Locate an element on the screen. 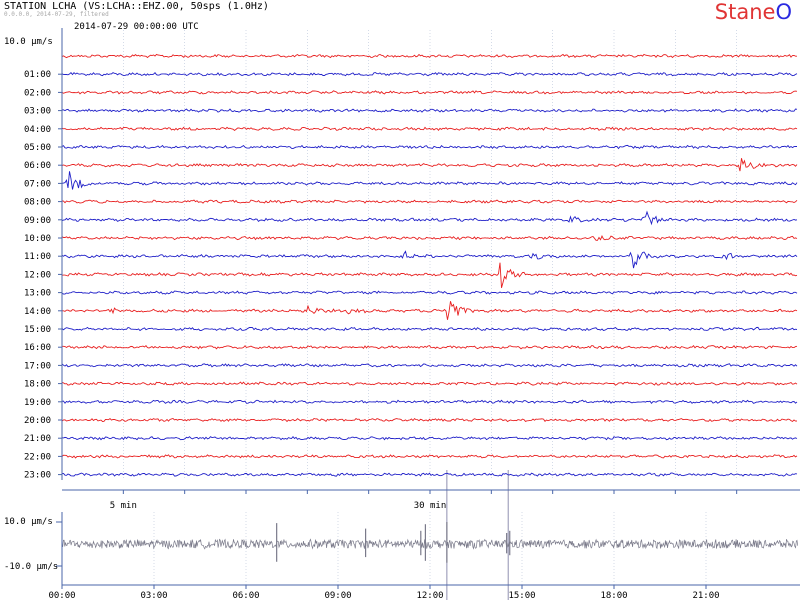 This screenshot has width=800, height=600. row-label: 18:00 is located at coordinates (37, 385).